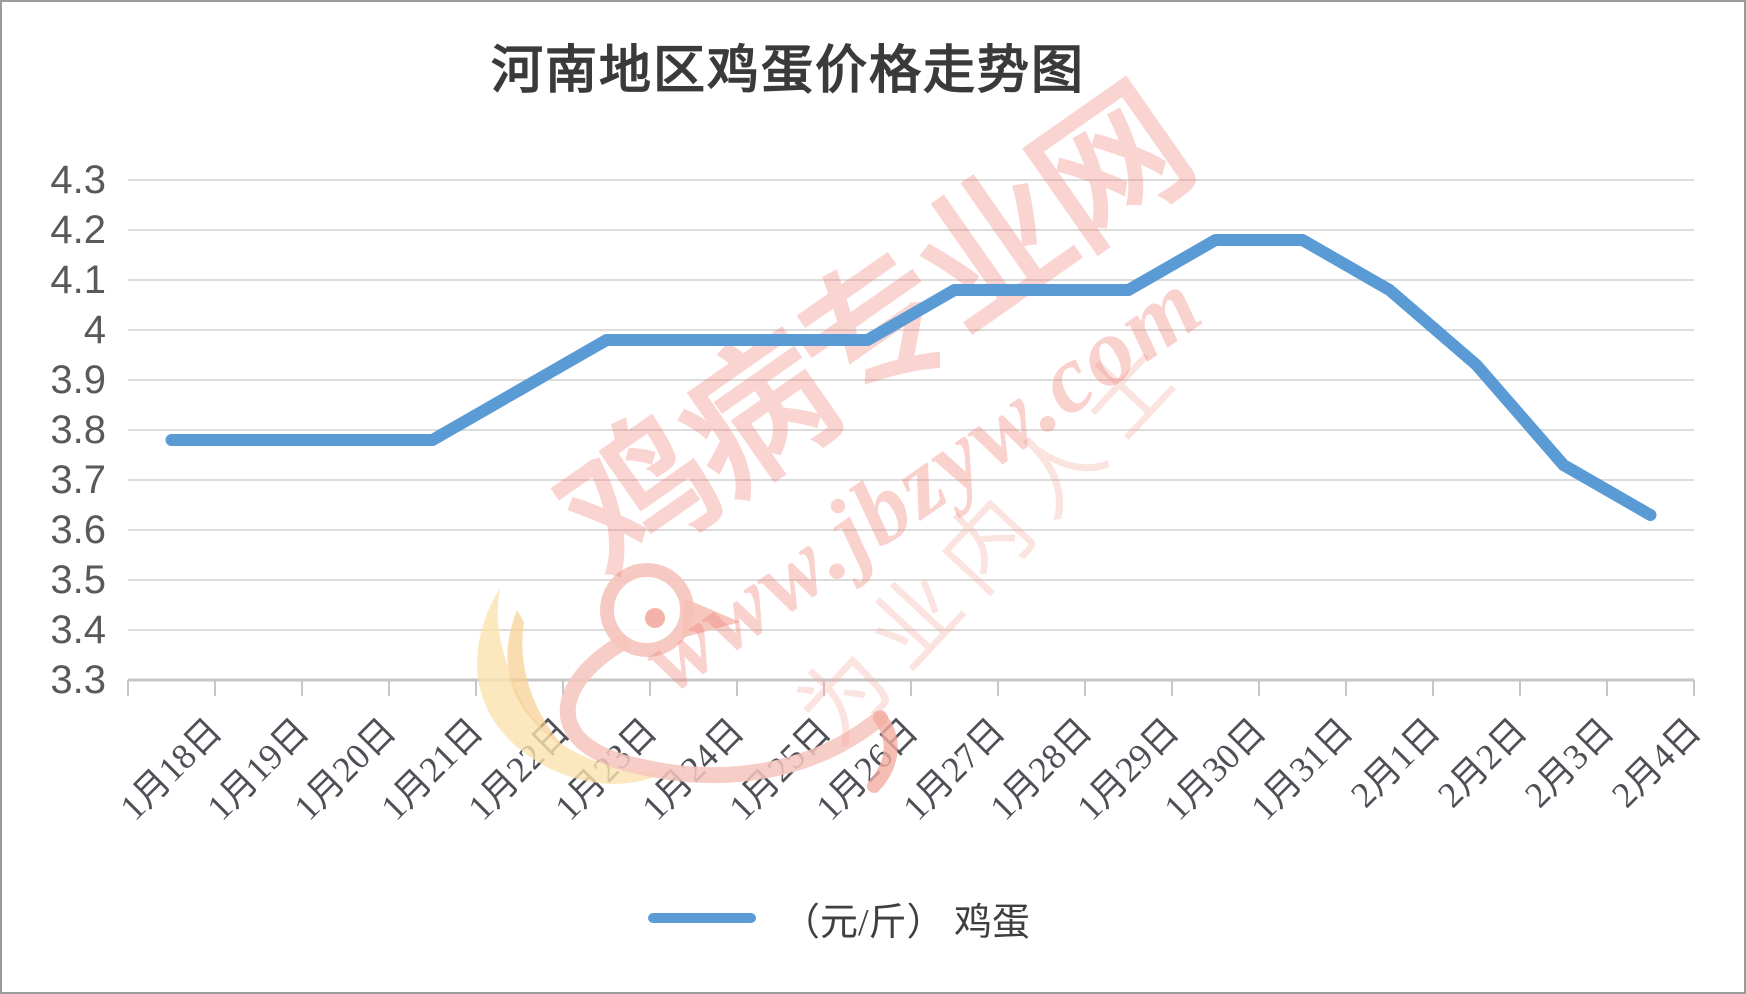 The width and height of the screenshot is (1746, 994). Describe the element at coordinates (78, 180) in the screenshot. I see `y-axis-tick-label: 4.3` at that location.